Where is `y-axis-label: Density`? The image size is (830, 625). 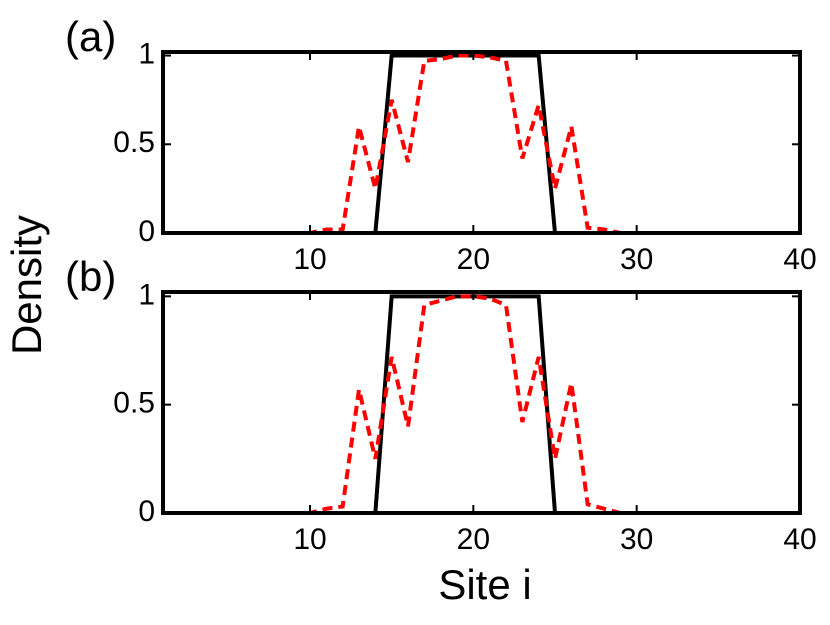 y-axis-label: Density is located at coordinates (26, 285).